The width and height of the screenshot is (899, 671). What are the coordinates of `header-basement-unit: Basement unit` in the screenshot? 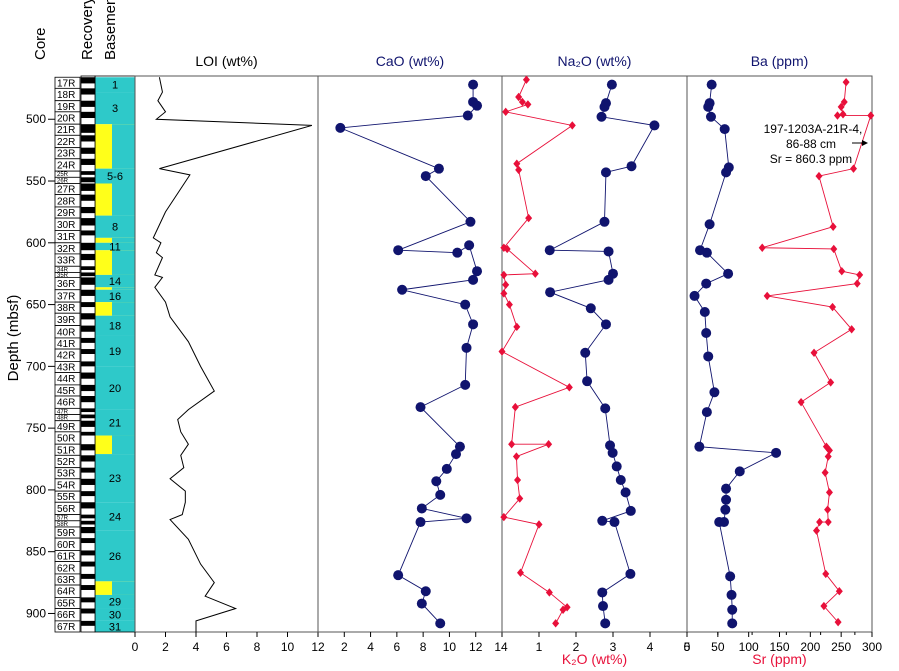 It's located at (110, 30).